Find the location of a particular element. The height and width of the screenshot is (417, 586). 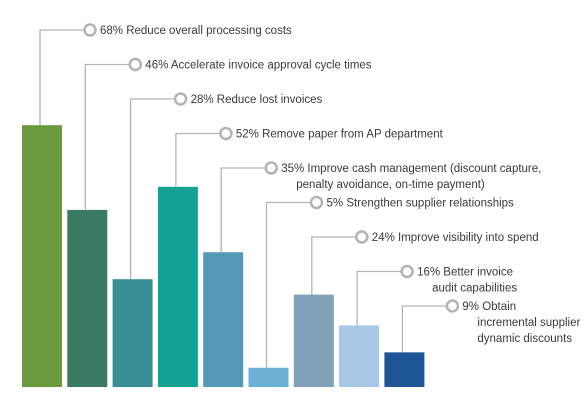

bar-label-line: 28% Reduce lost invoices is located at coordinates (257, 100).